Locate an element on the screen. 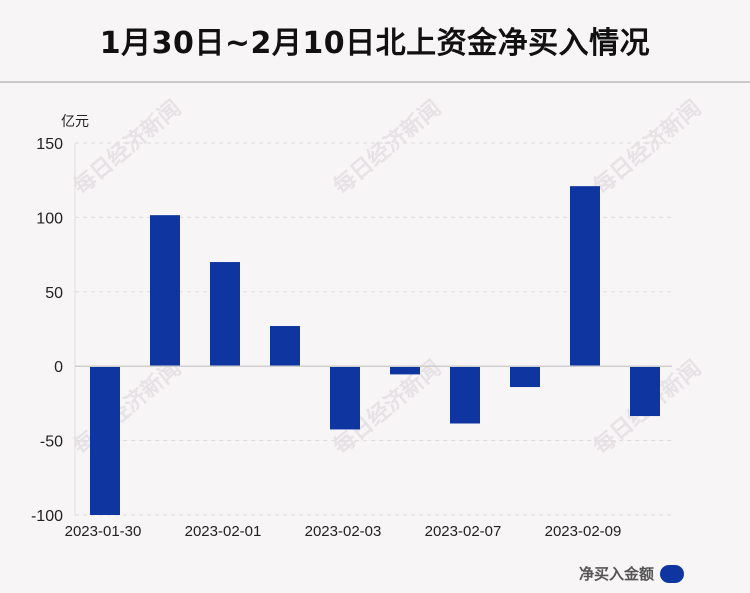 Image resolution: width=750 pixels, height=593 pixels. legend-swatch is located at coordinates (672, 573).